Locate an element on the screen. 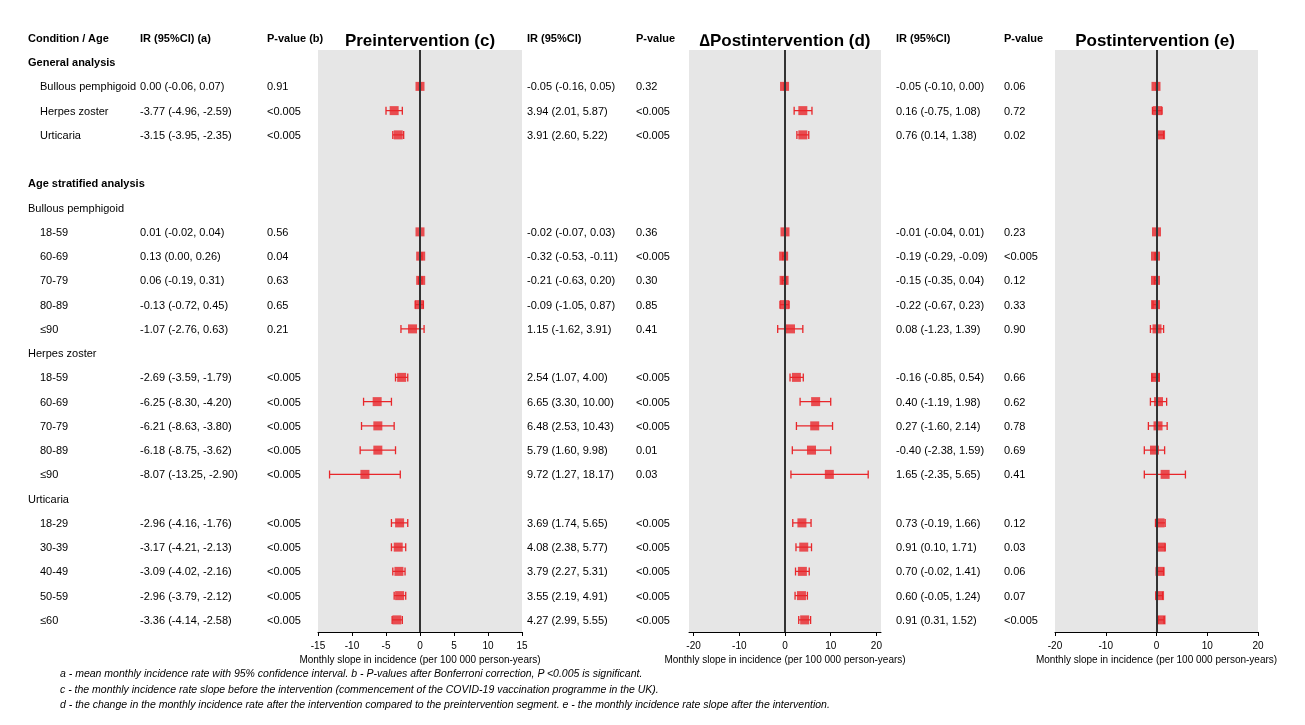  text: a - mean monthly incidence rate with 95% confidence interval. b - P-values after Bonferroni correction, P <0.005 is significant. is located at coordinates (352, 673).